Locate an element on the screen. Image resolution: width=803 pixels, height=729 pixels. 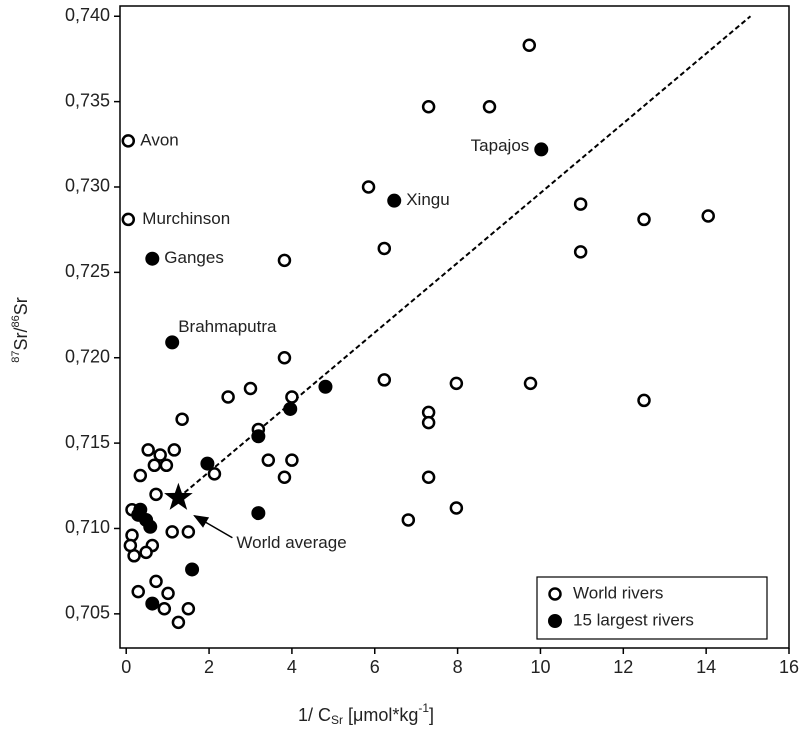
x-axis-label: 1/ CSr [μmol*kg-1] is located at coordinates (366, 714).